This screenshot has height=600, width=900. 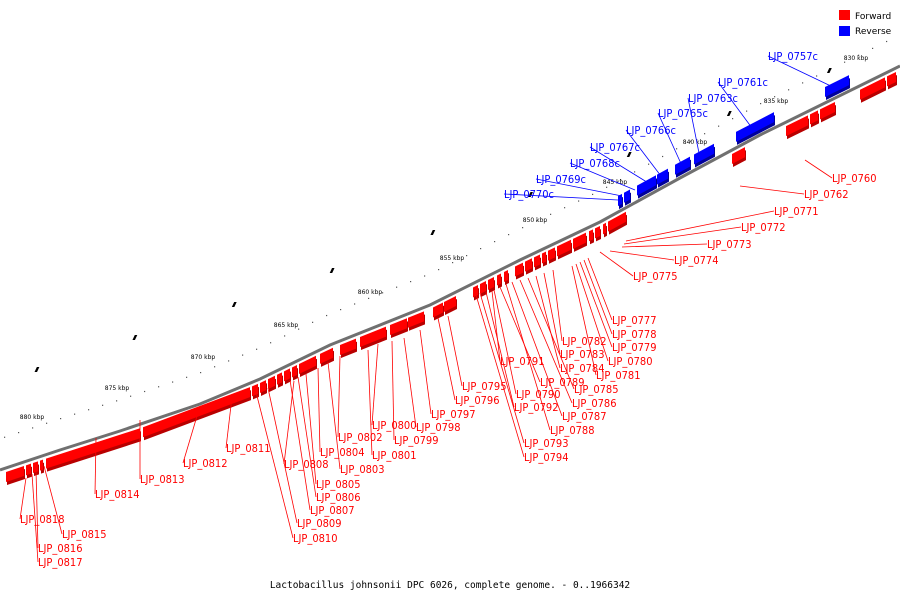 I want to click on gene-label: LJP_0775, so click(x=655, y=276).